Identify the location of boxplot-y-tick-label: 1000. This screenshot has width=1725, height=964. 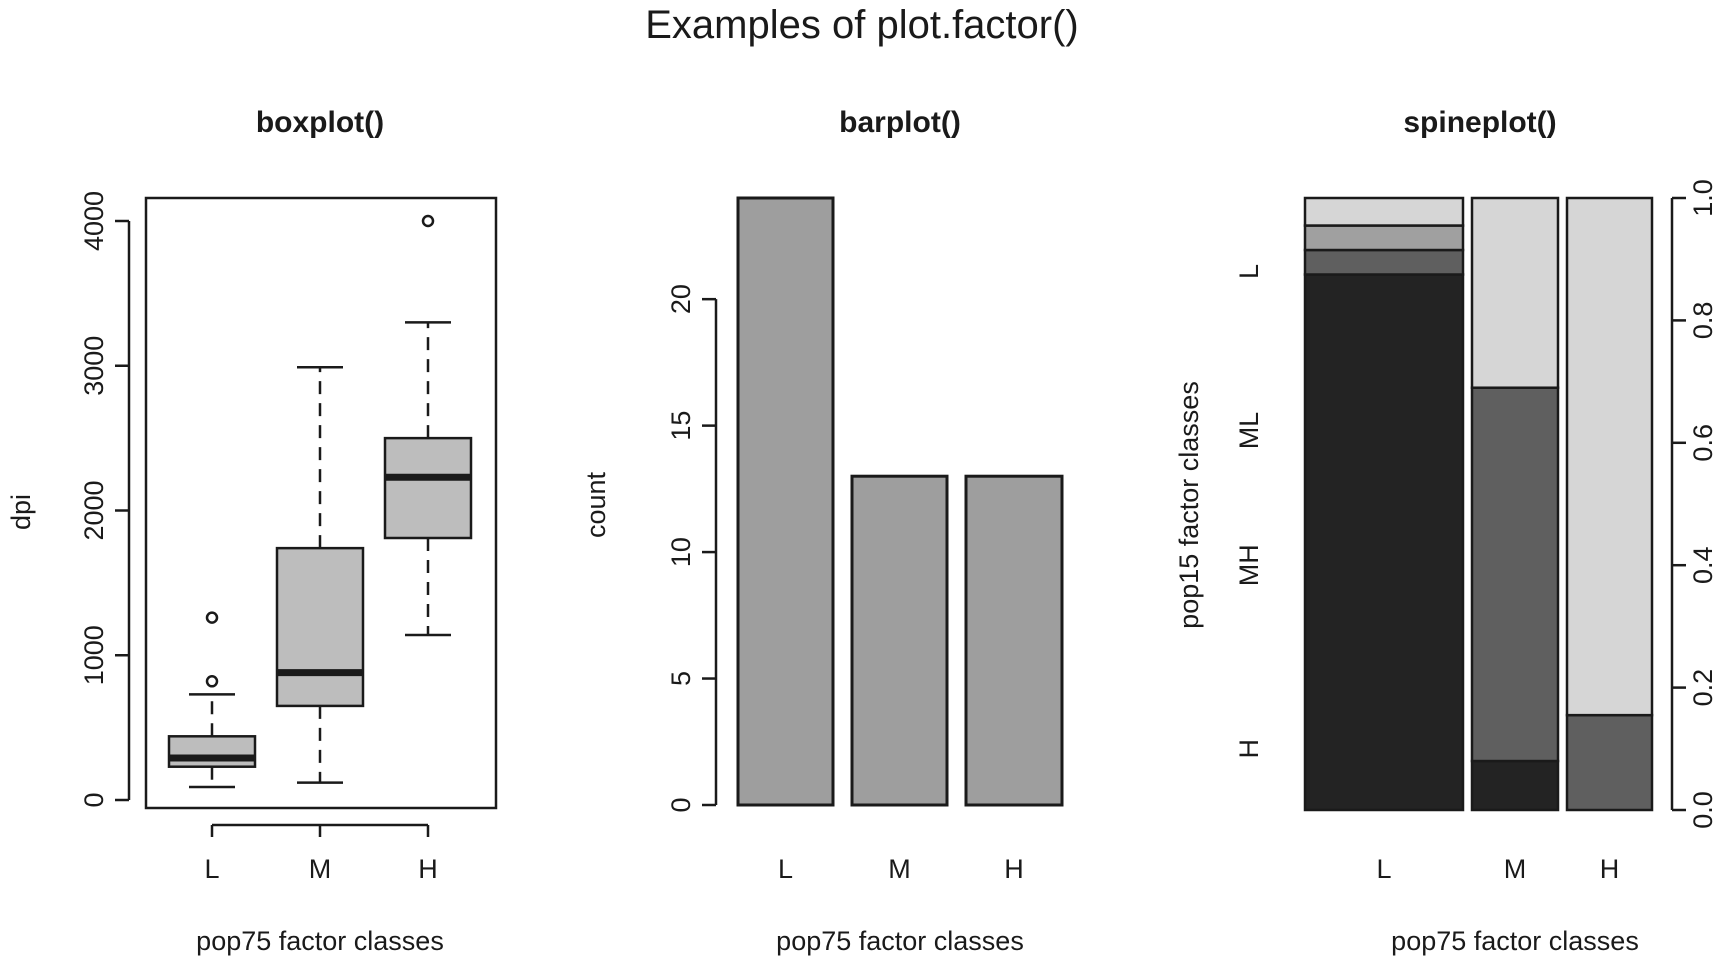
(94, 655).